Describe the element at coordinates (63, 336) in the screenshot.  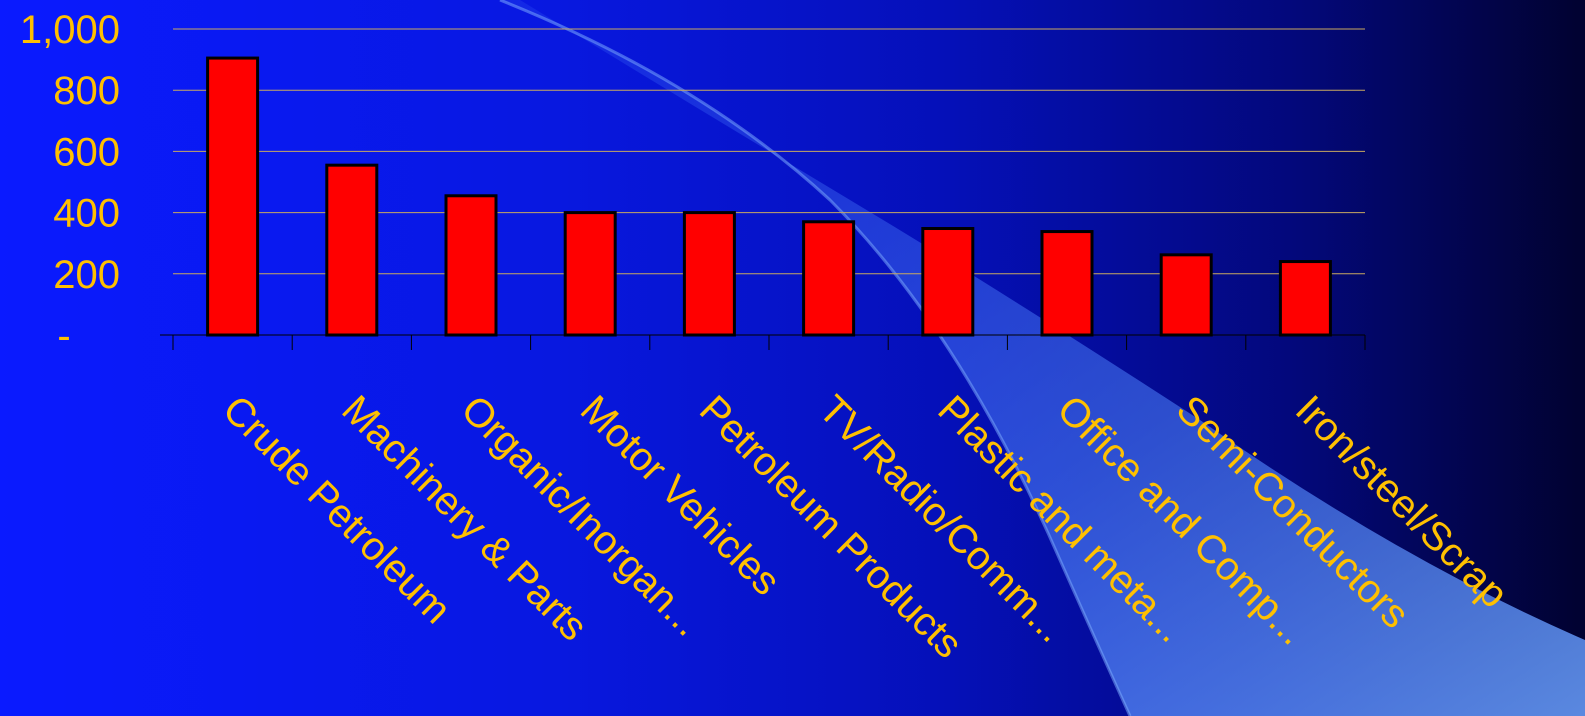
I see `y-tick-label: -` at that location.